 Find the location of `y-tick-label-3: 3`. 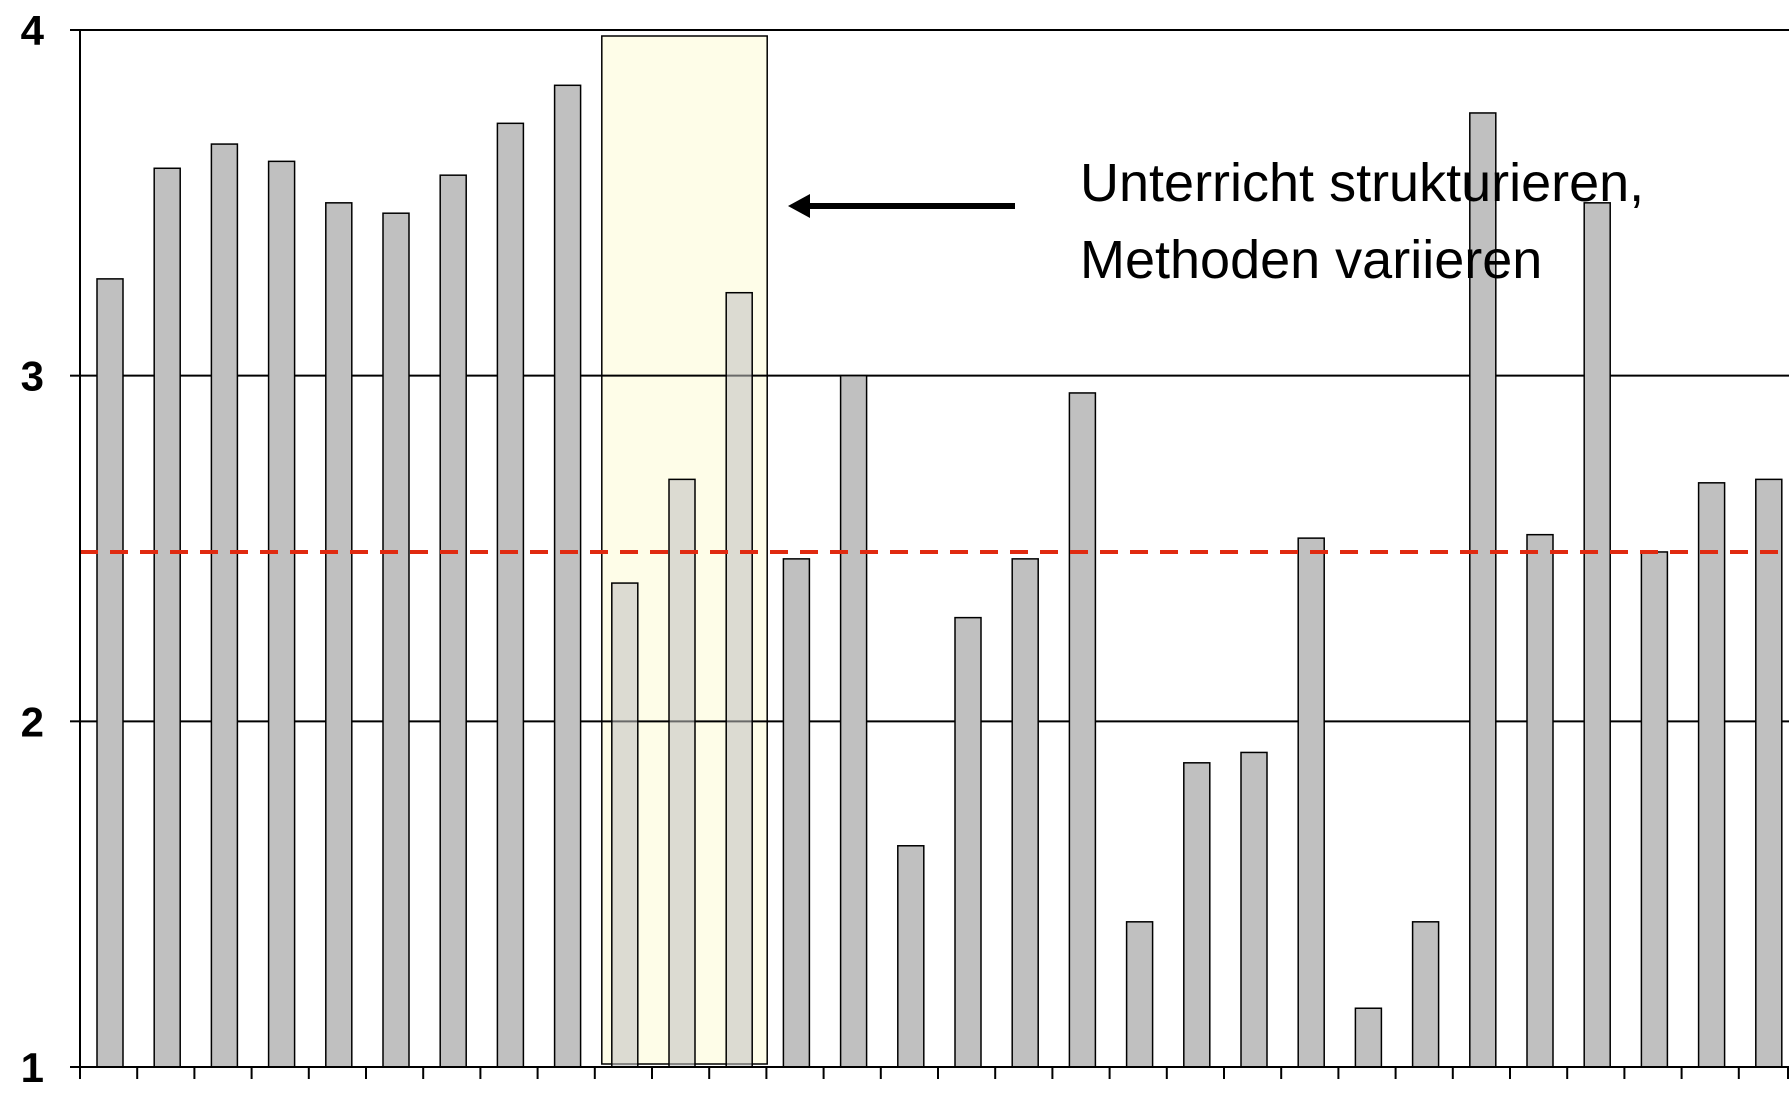

y-tick-label-3: 3 is located at coordinates (32, 376).